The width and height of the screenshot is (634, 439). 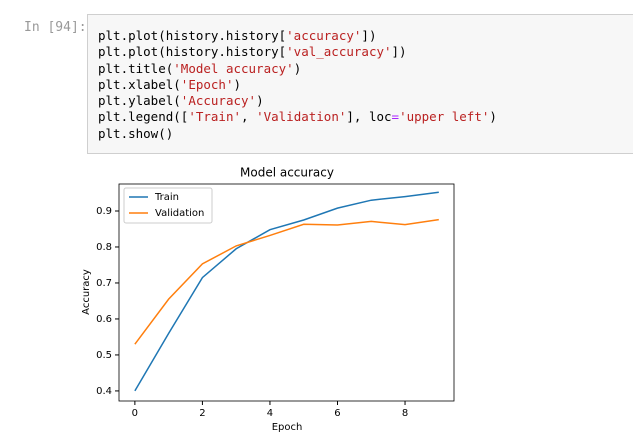 What do you see at coordinates (395, 117) in the screenshot?
I see `code-token: =` at bounding box center [395, 117].